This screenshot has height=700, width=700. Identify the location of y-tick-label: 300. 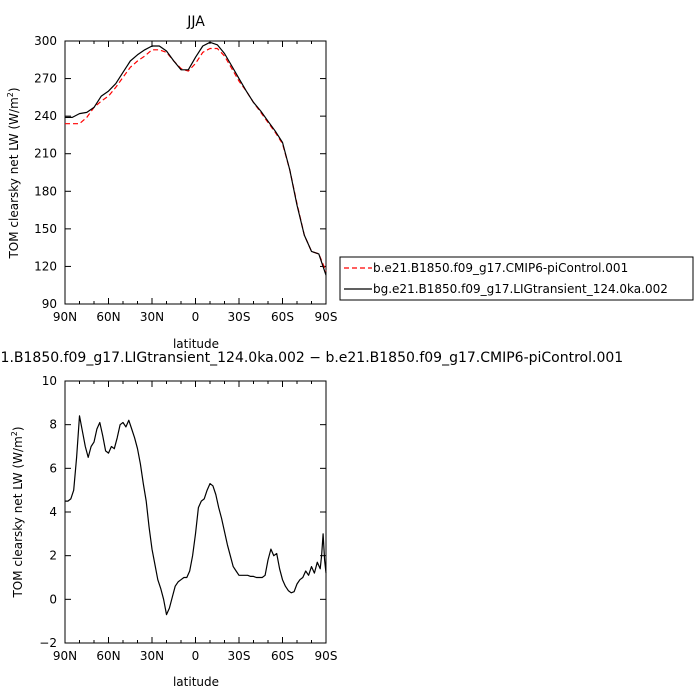
(45, 41).